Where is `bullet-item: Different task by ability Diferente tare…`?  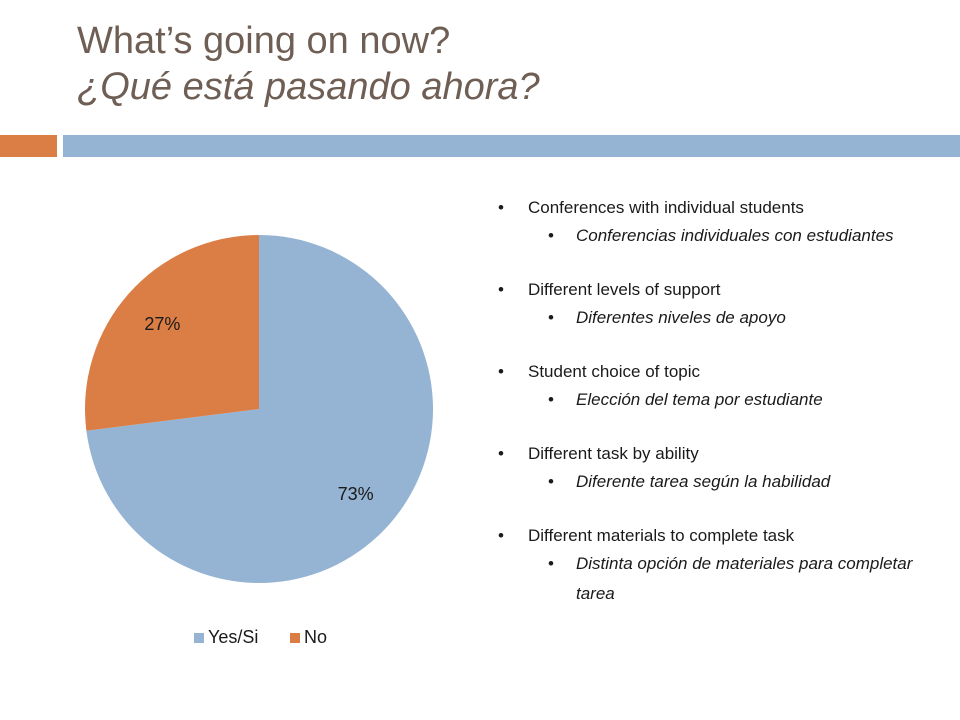 bullet-item: Different task by ability Diferente tare… is located at coordinates (723, 469).